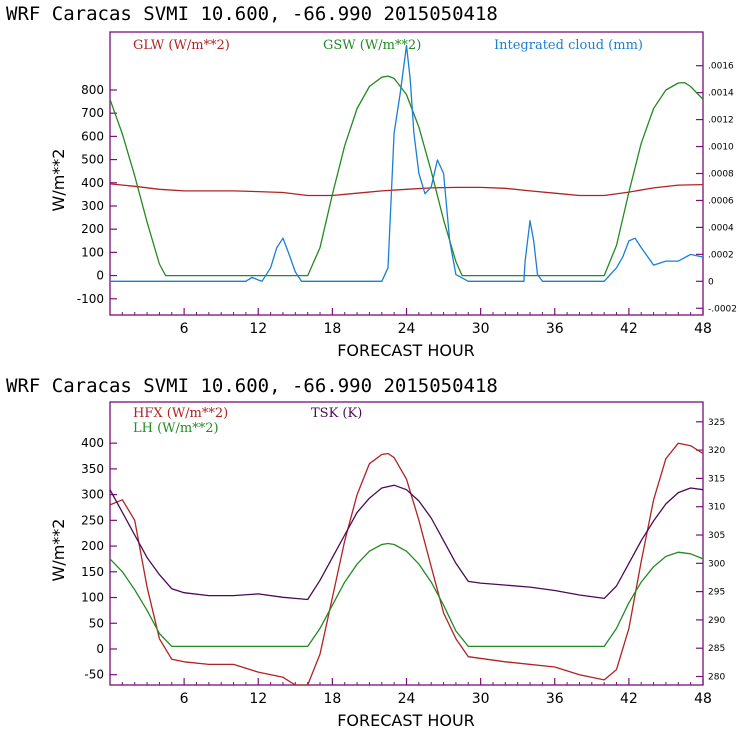  What do you see at coordinates (407, 699) in the screenshot?
I see `bottom-x-tick-label: 24` at bounding box center [407, 699].